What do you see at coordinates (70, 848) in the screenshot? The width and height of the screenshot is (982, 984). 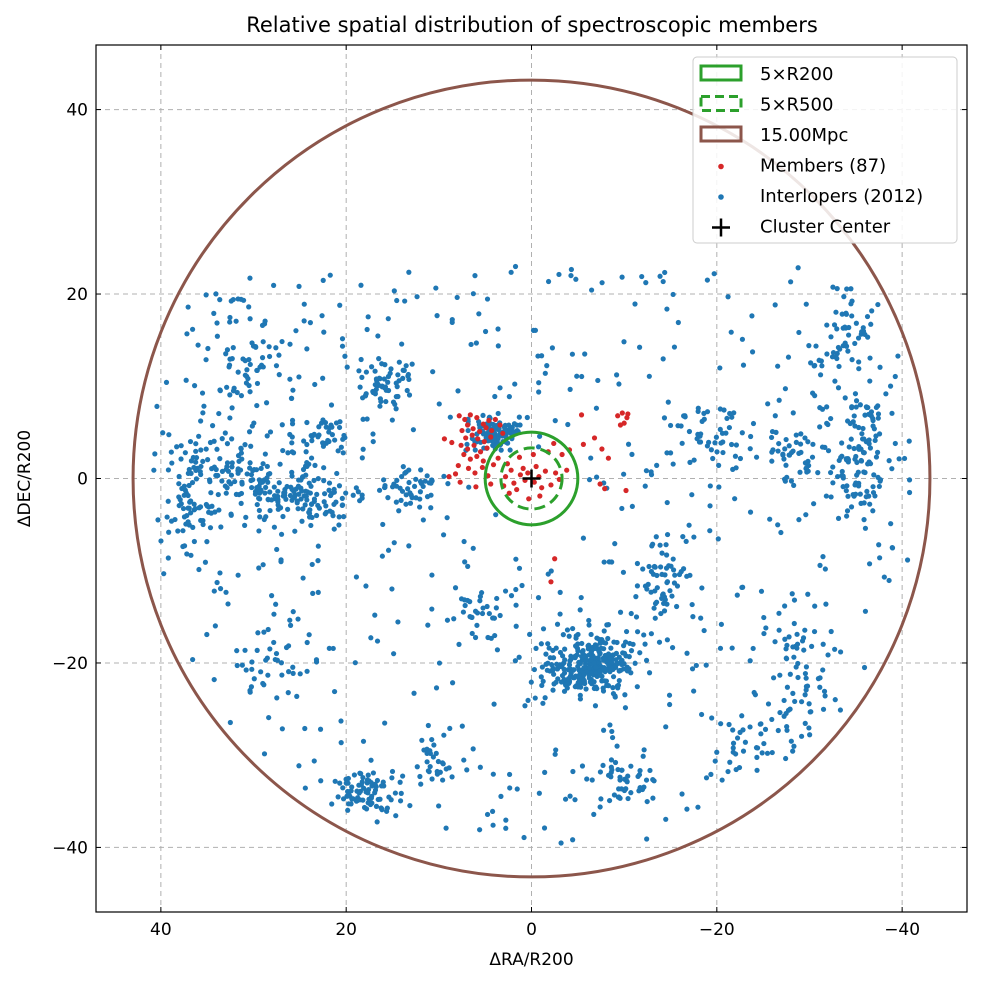 I see `y-tick-label: −40` at bounding box center [70, 848].